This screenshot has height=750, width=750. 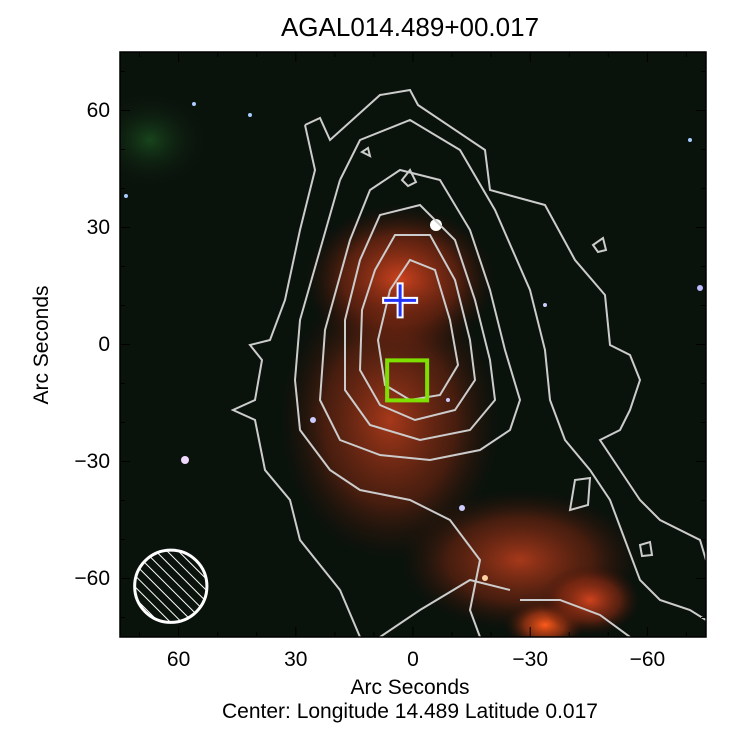 I want to click on y-tick-label: 0, so click(x=104, y=344).